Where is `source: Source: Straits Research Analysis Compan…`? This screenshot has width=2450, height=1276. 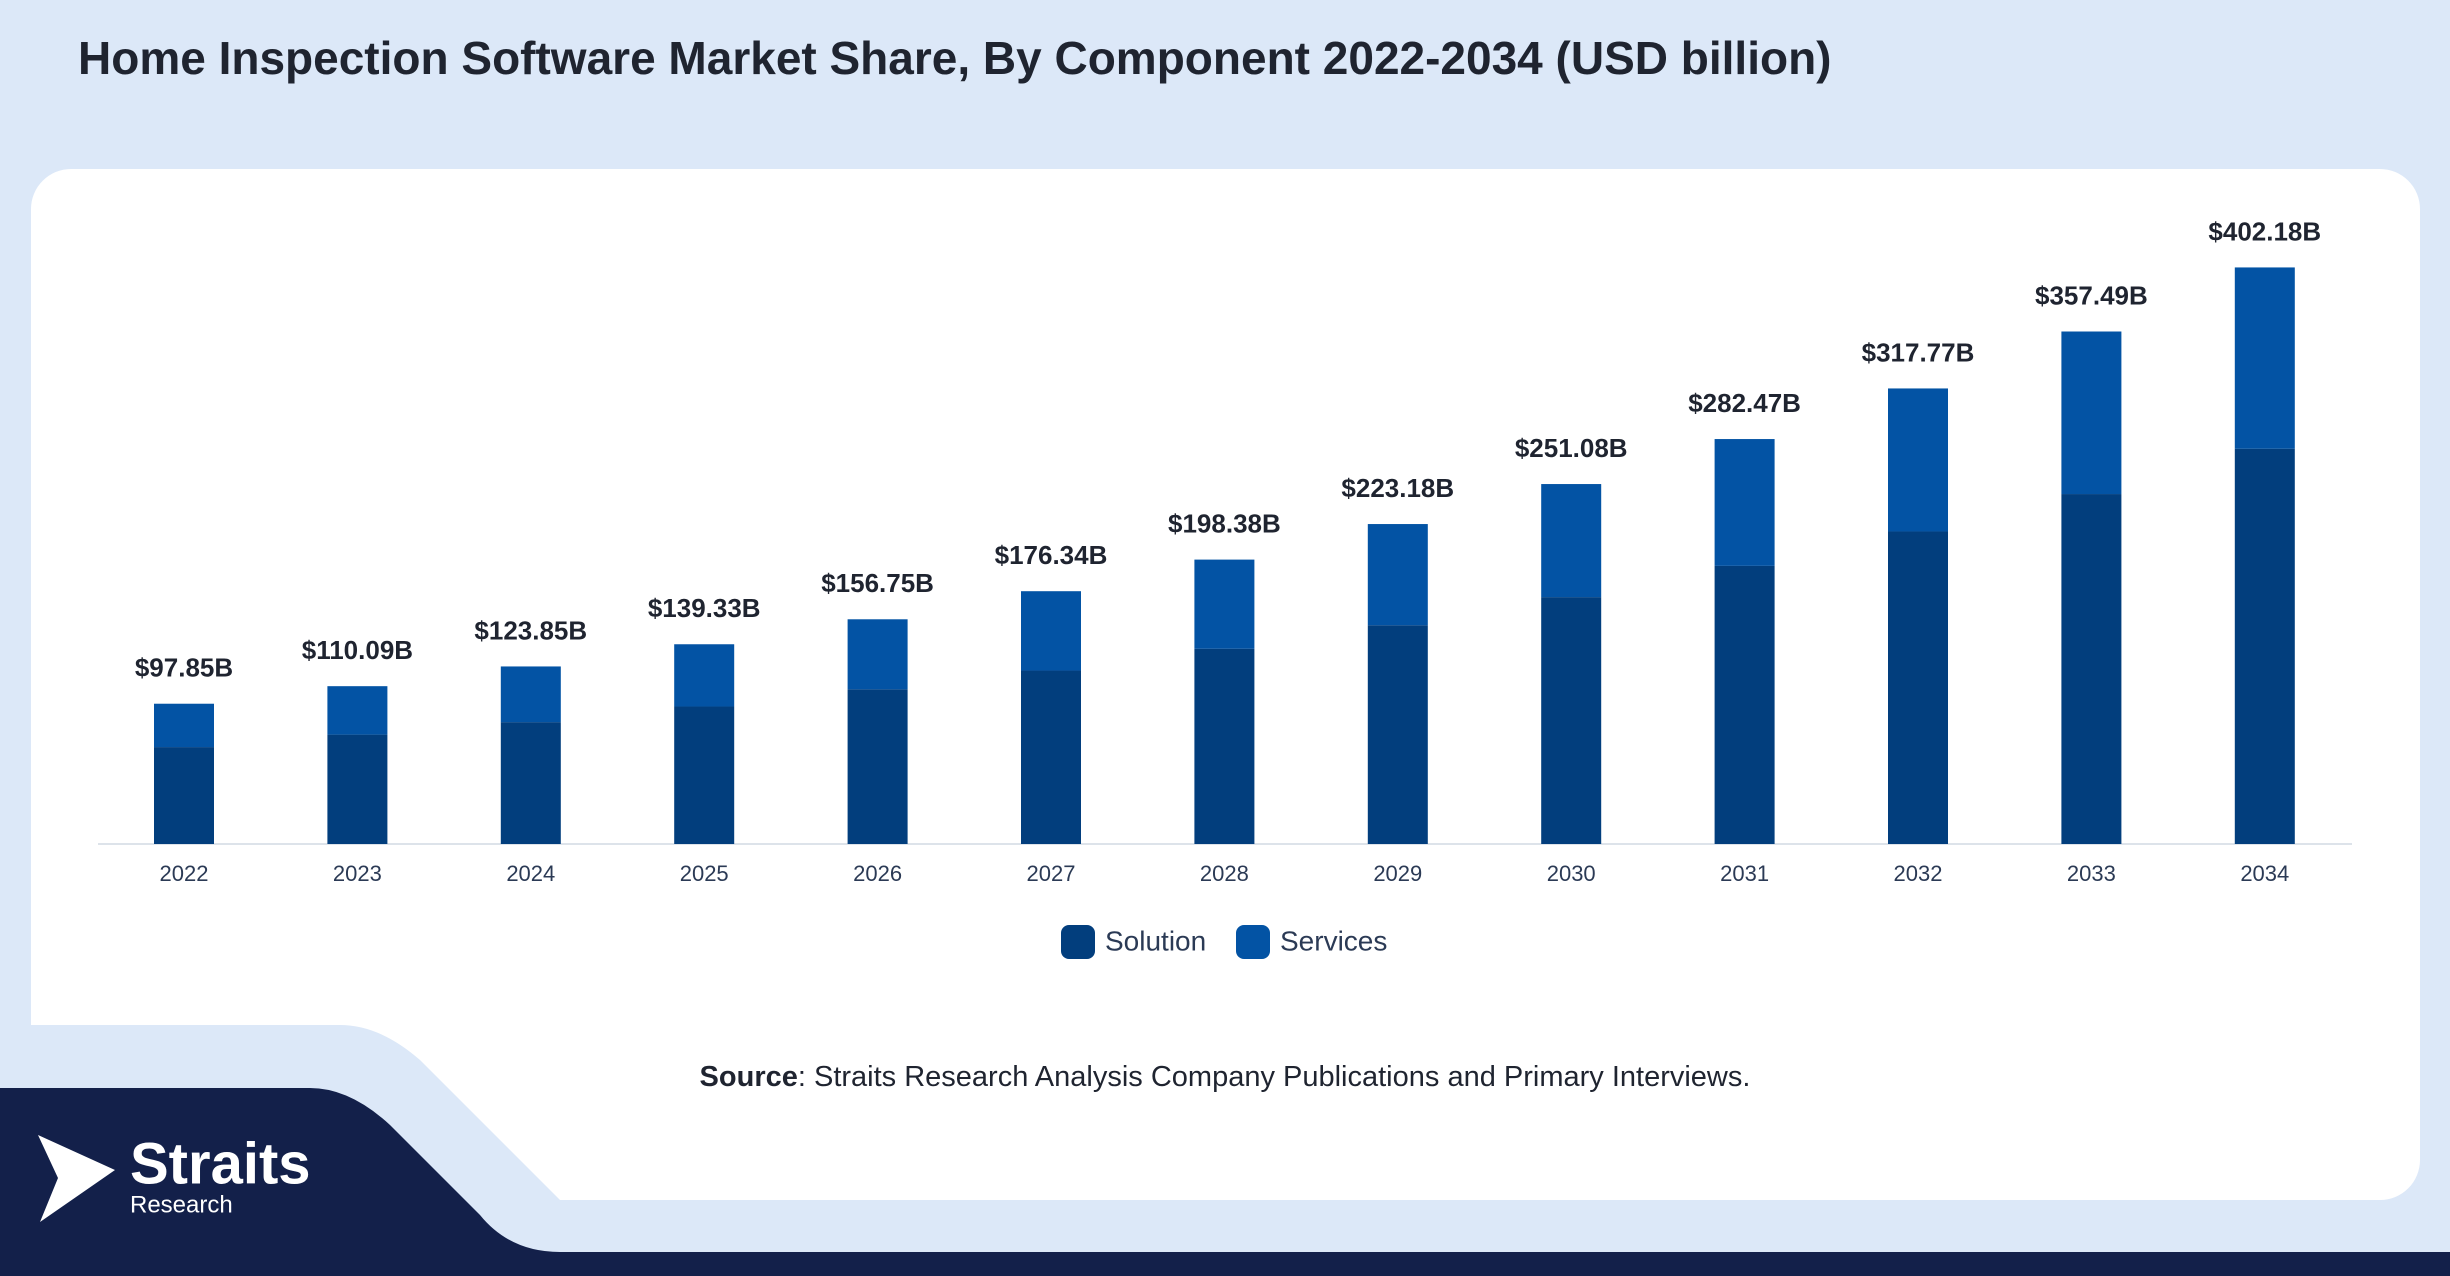 source: Source: Straits Research Analysis Compan… is located at coordinates (1225, 1077).